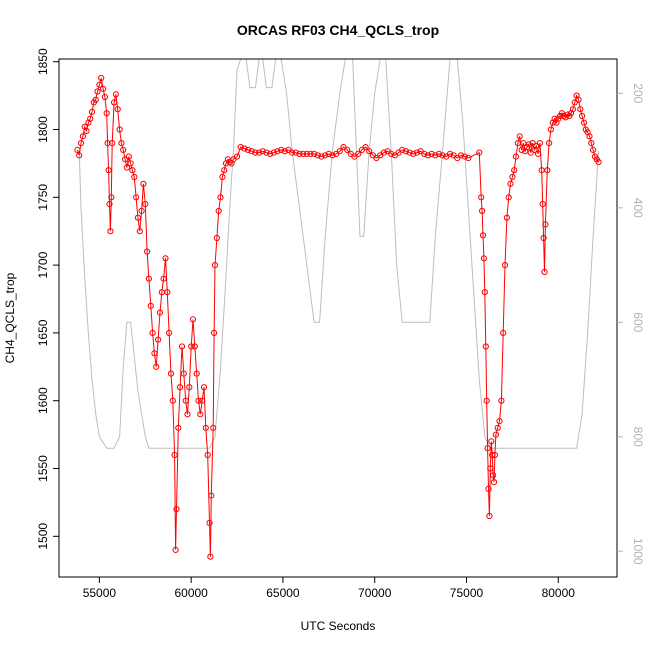 This screenshot has height=650, width=650. What do you see at coordinates (638, 322) in the screenshot?
I see `y2-tick-label: 600` at bounding box center [638, 322].